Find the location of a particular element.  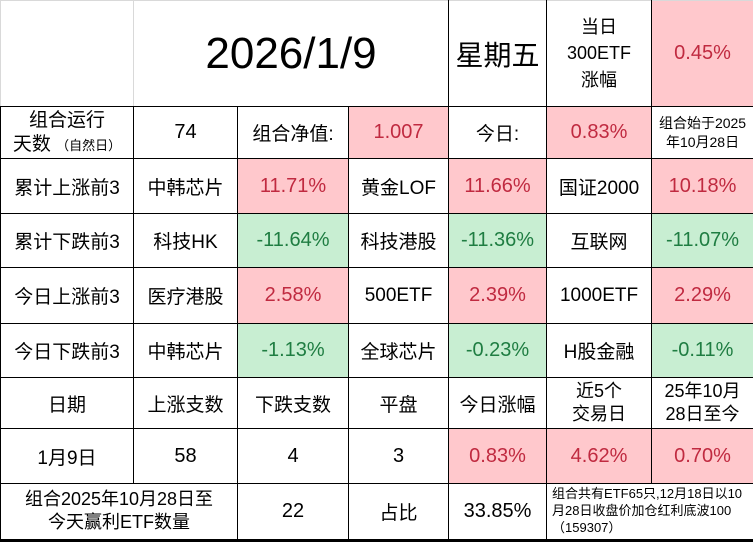

rank-item-name-cell: 黄金LOF is located at coordinates (399, 186).